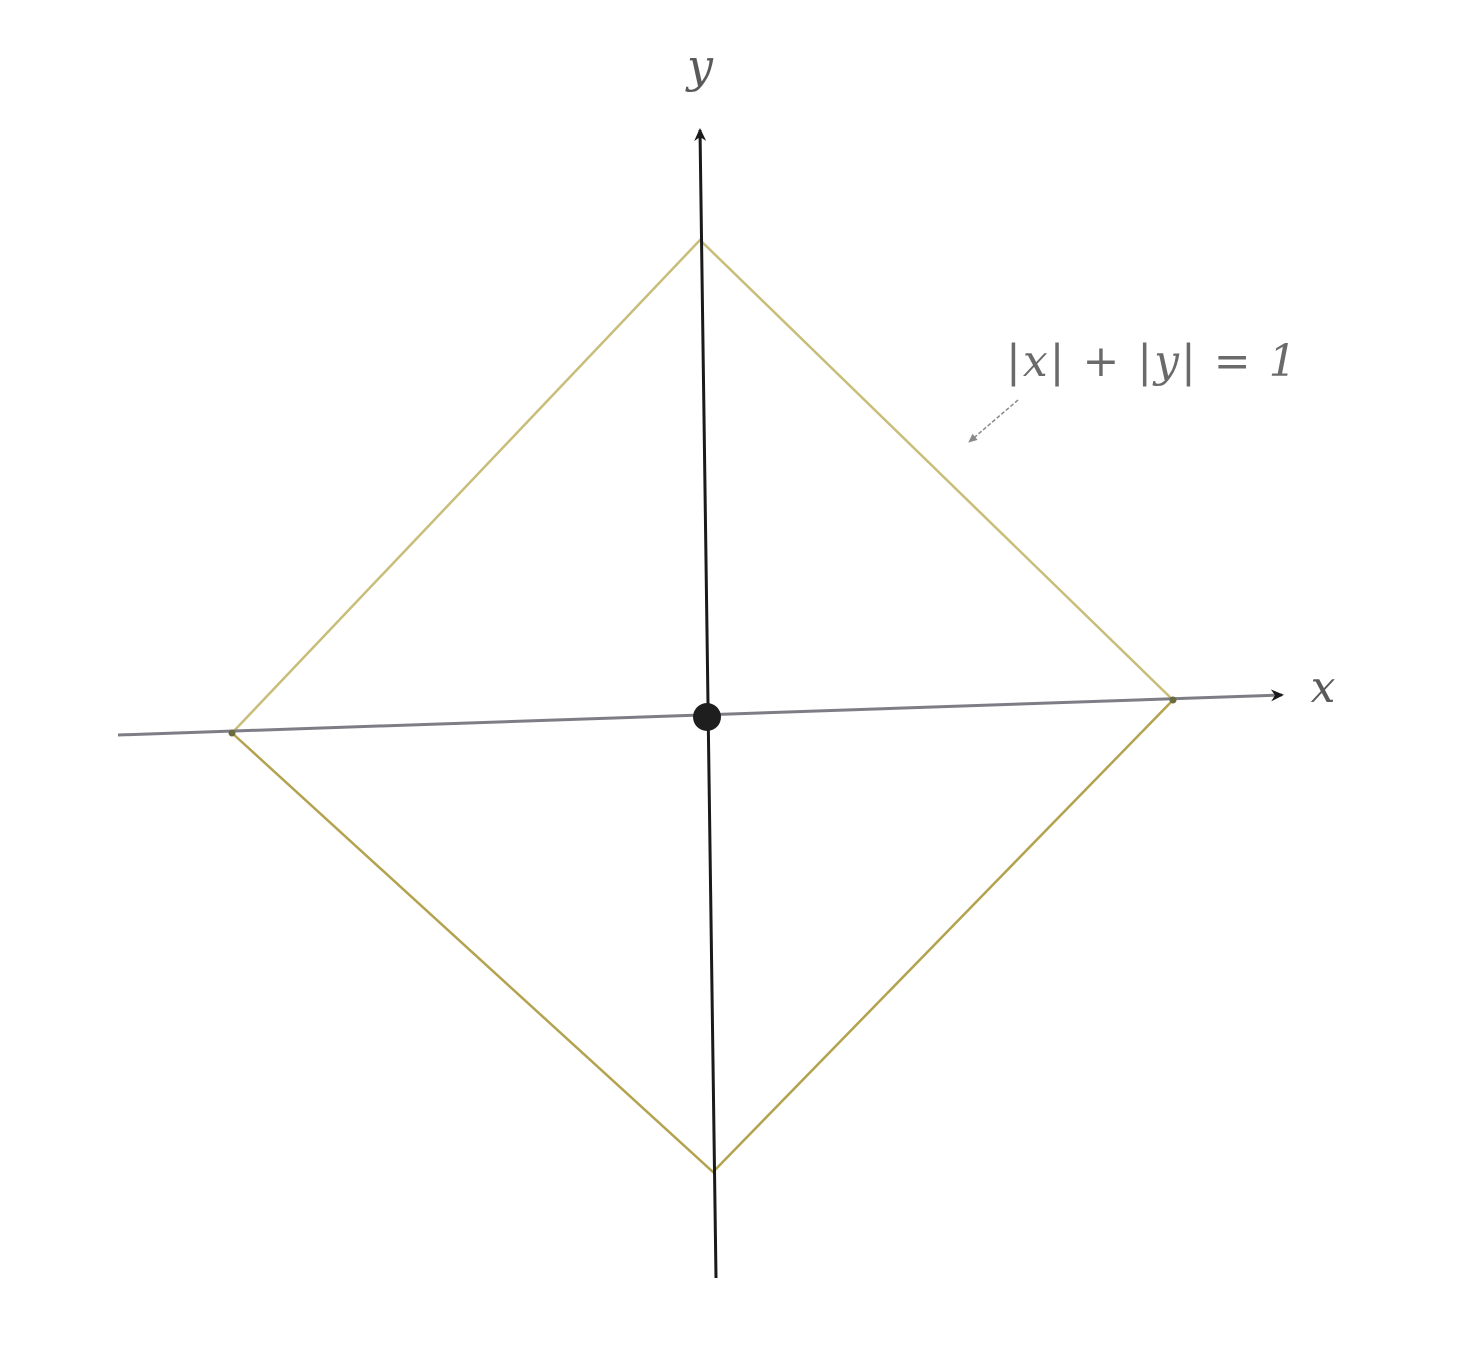 This screenshot has width=1484, height=1364. Describe the element at coordinates (1152, 361) in the screenshot. I see `curve-label: |x| + |y| = 1` at that location.